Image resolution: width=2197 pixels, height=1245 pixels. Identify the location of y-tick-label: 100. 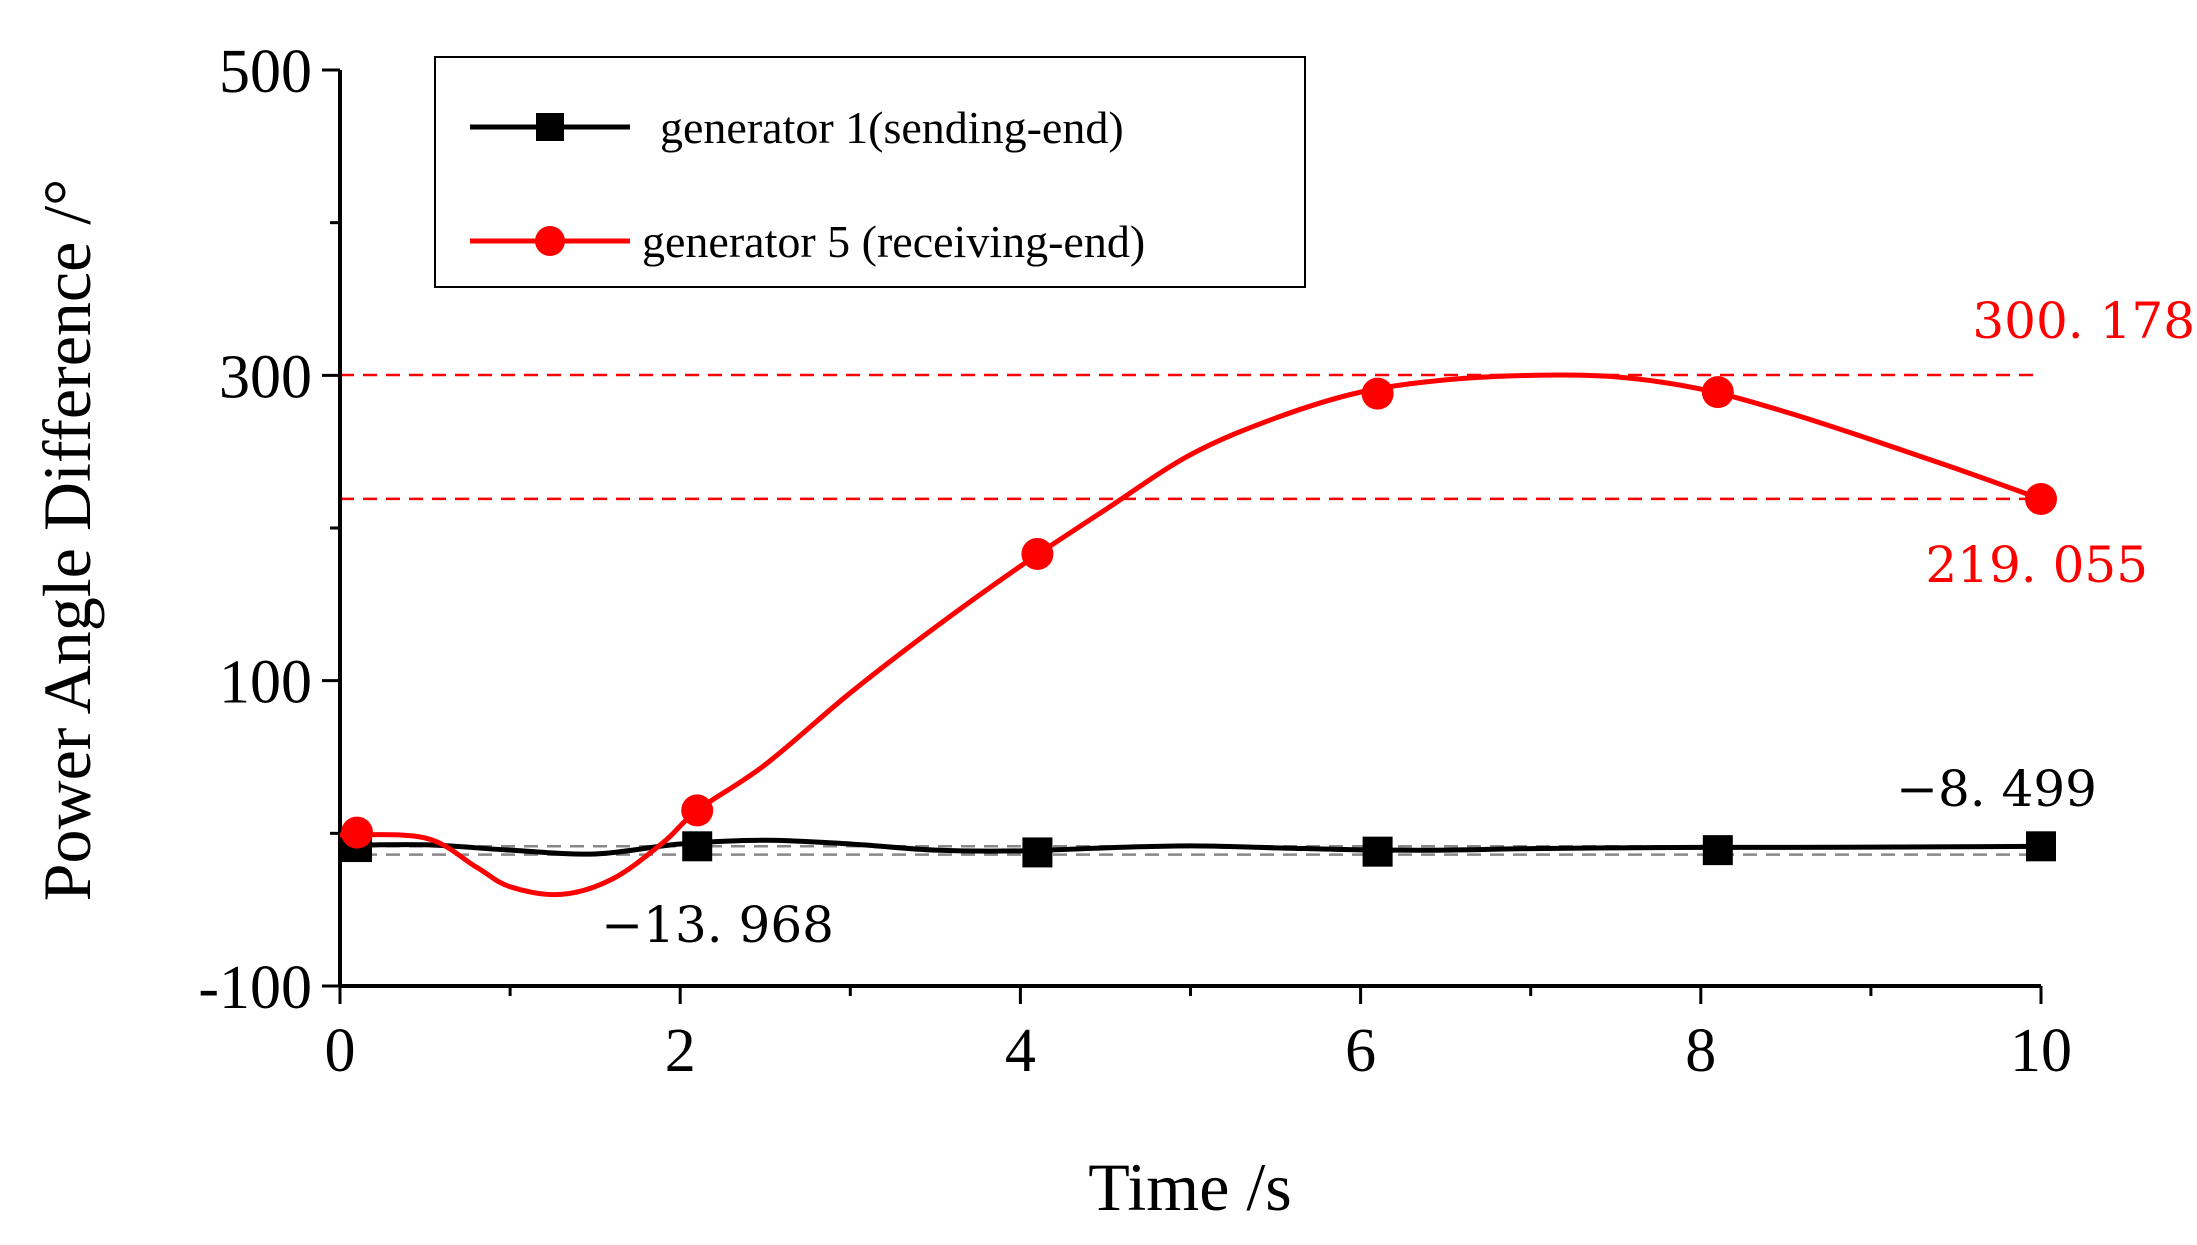
(265, 683).